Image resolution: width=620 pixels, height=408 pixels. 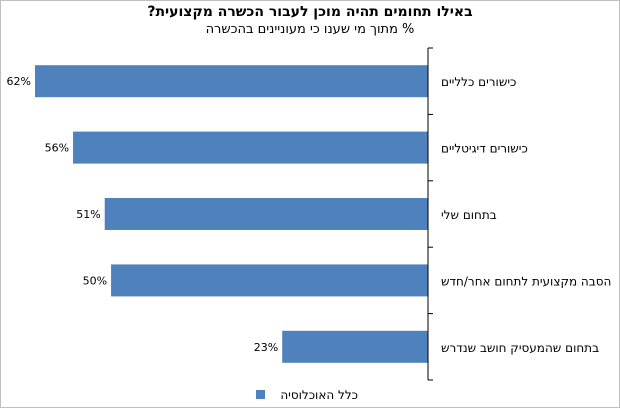 What do you see at coordinates (88, 214) in the screenshot?
I see `value-label-3: 51%` at bounding box center [88, 214].